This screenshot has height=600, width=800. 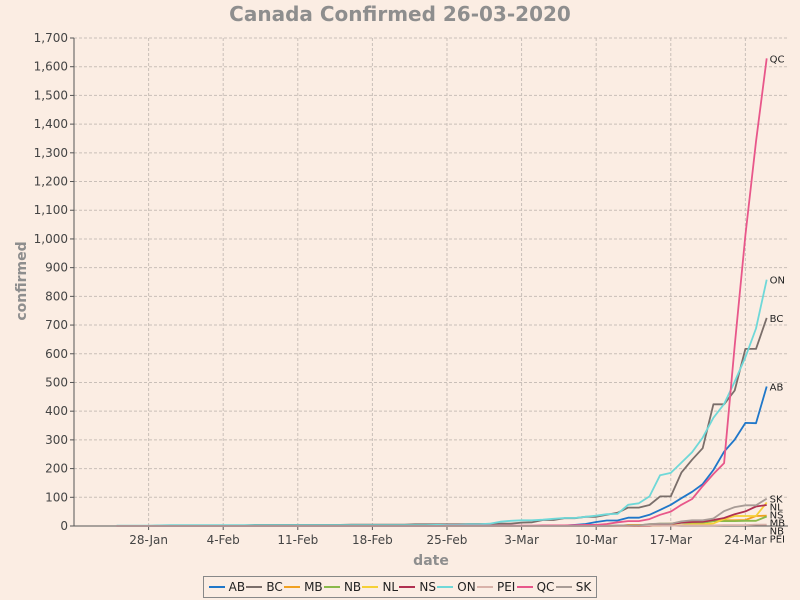 I want to click on end-label-qc: QC, so click(x=777, y=59).